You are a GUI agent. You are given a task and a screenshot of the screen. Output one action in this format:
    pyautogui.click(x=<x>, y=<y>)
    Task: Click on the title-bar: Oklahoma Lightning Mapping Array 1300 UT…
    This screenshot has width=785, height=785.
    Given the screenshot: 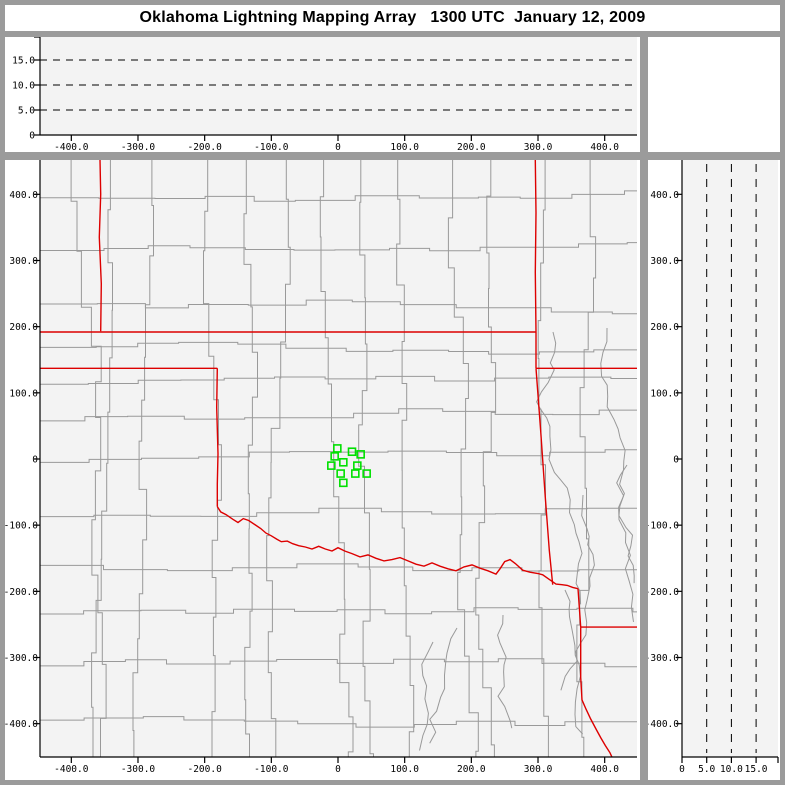 What is the action you would take?
    pyautogui.click(x=392, y=18)
    